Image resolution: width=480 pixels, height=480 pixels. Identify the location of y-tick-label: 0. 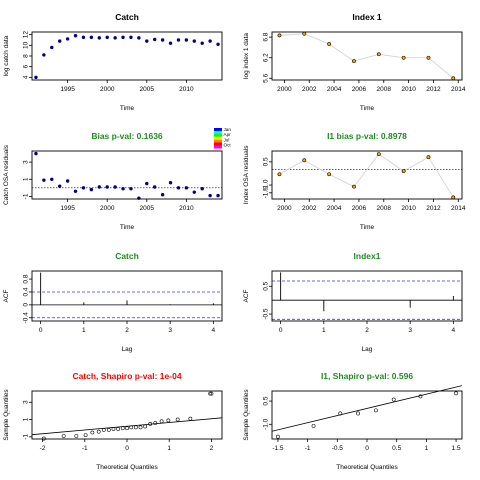
(26, 305).